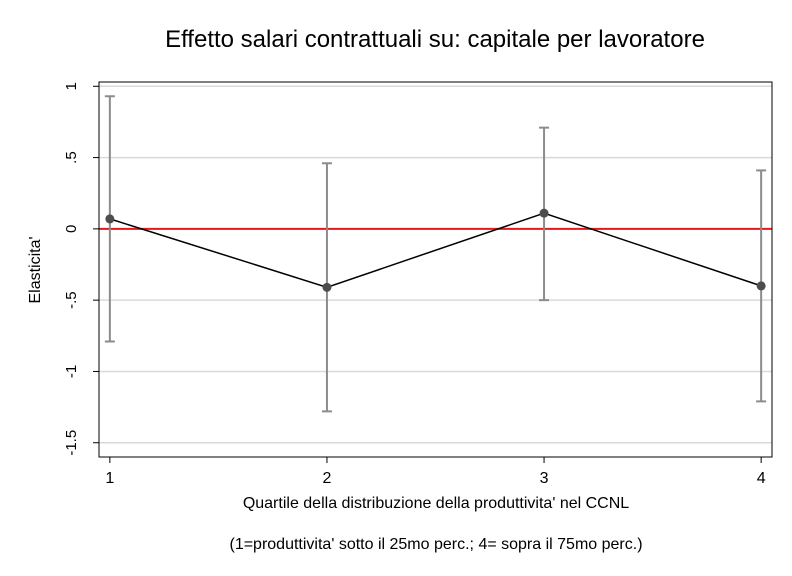  I want to click on x-tick-label: 1, so click(109, 478).